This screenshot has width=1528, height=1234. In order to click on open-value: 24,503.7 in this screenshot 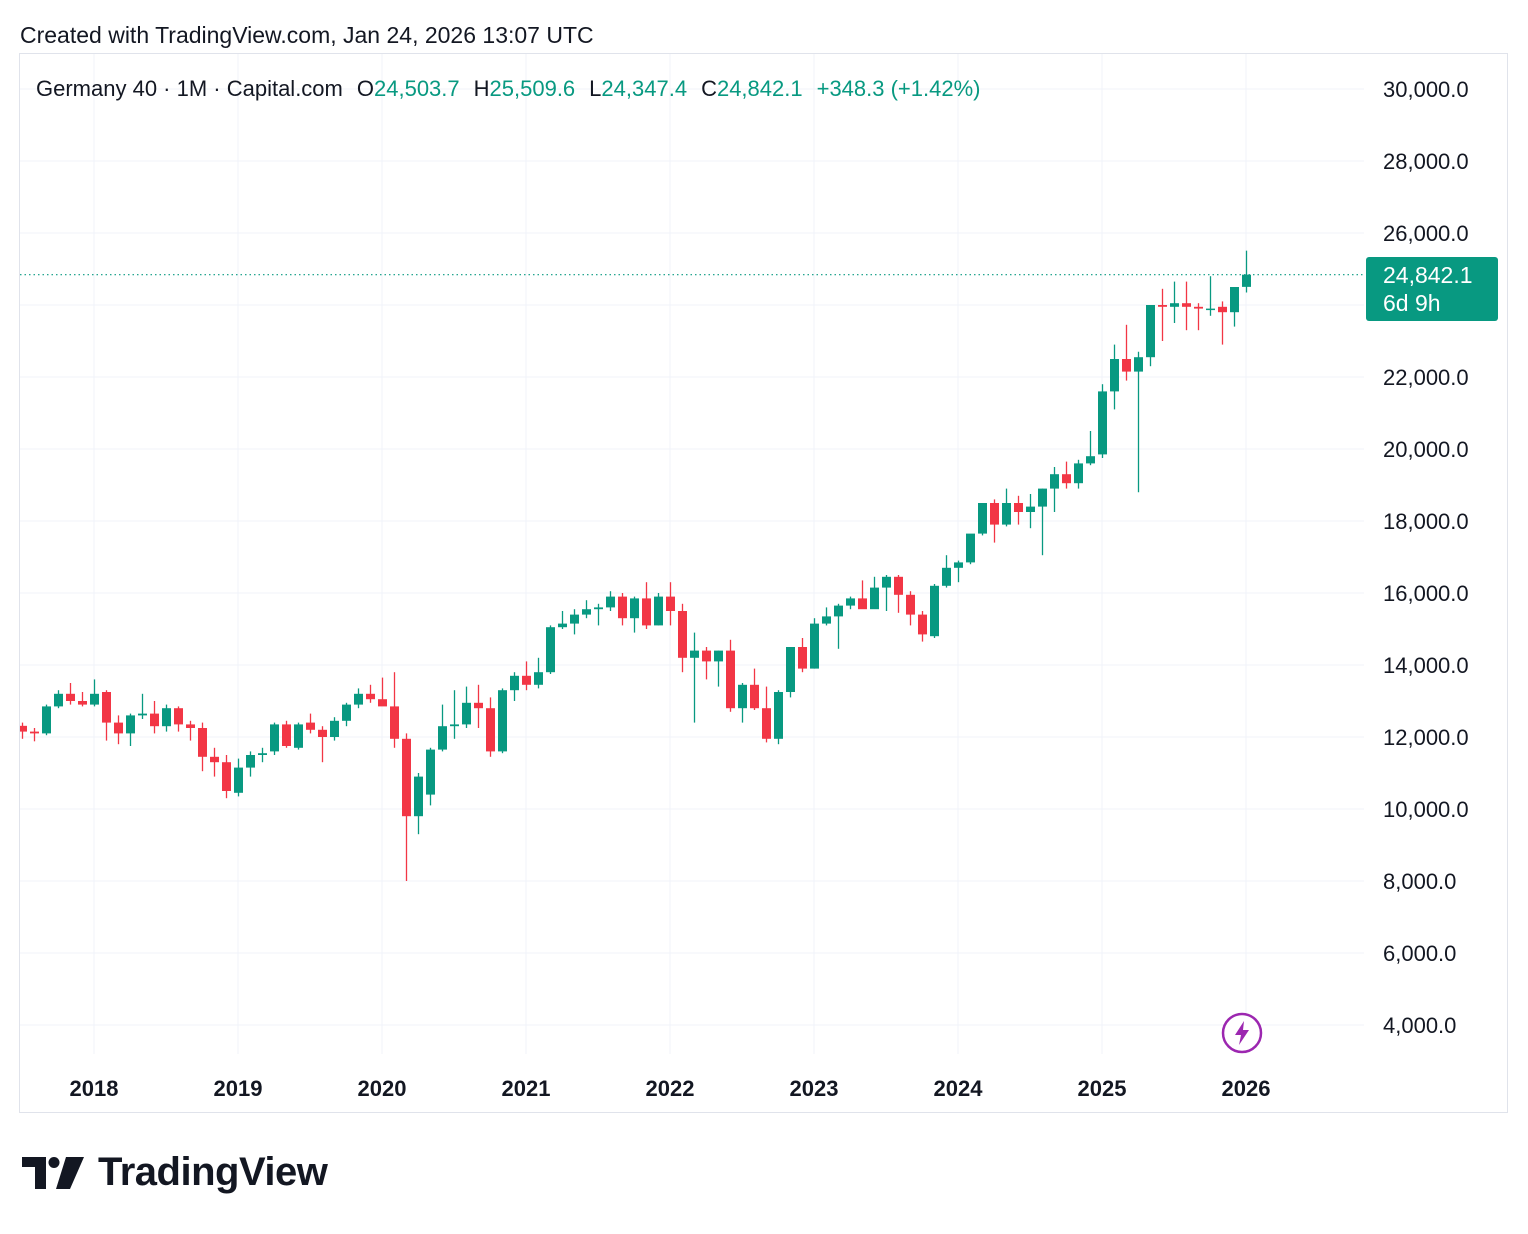, I will do `click(417, 88)`.